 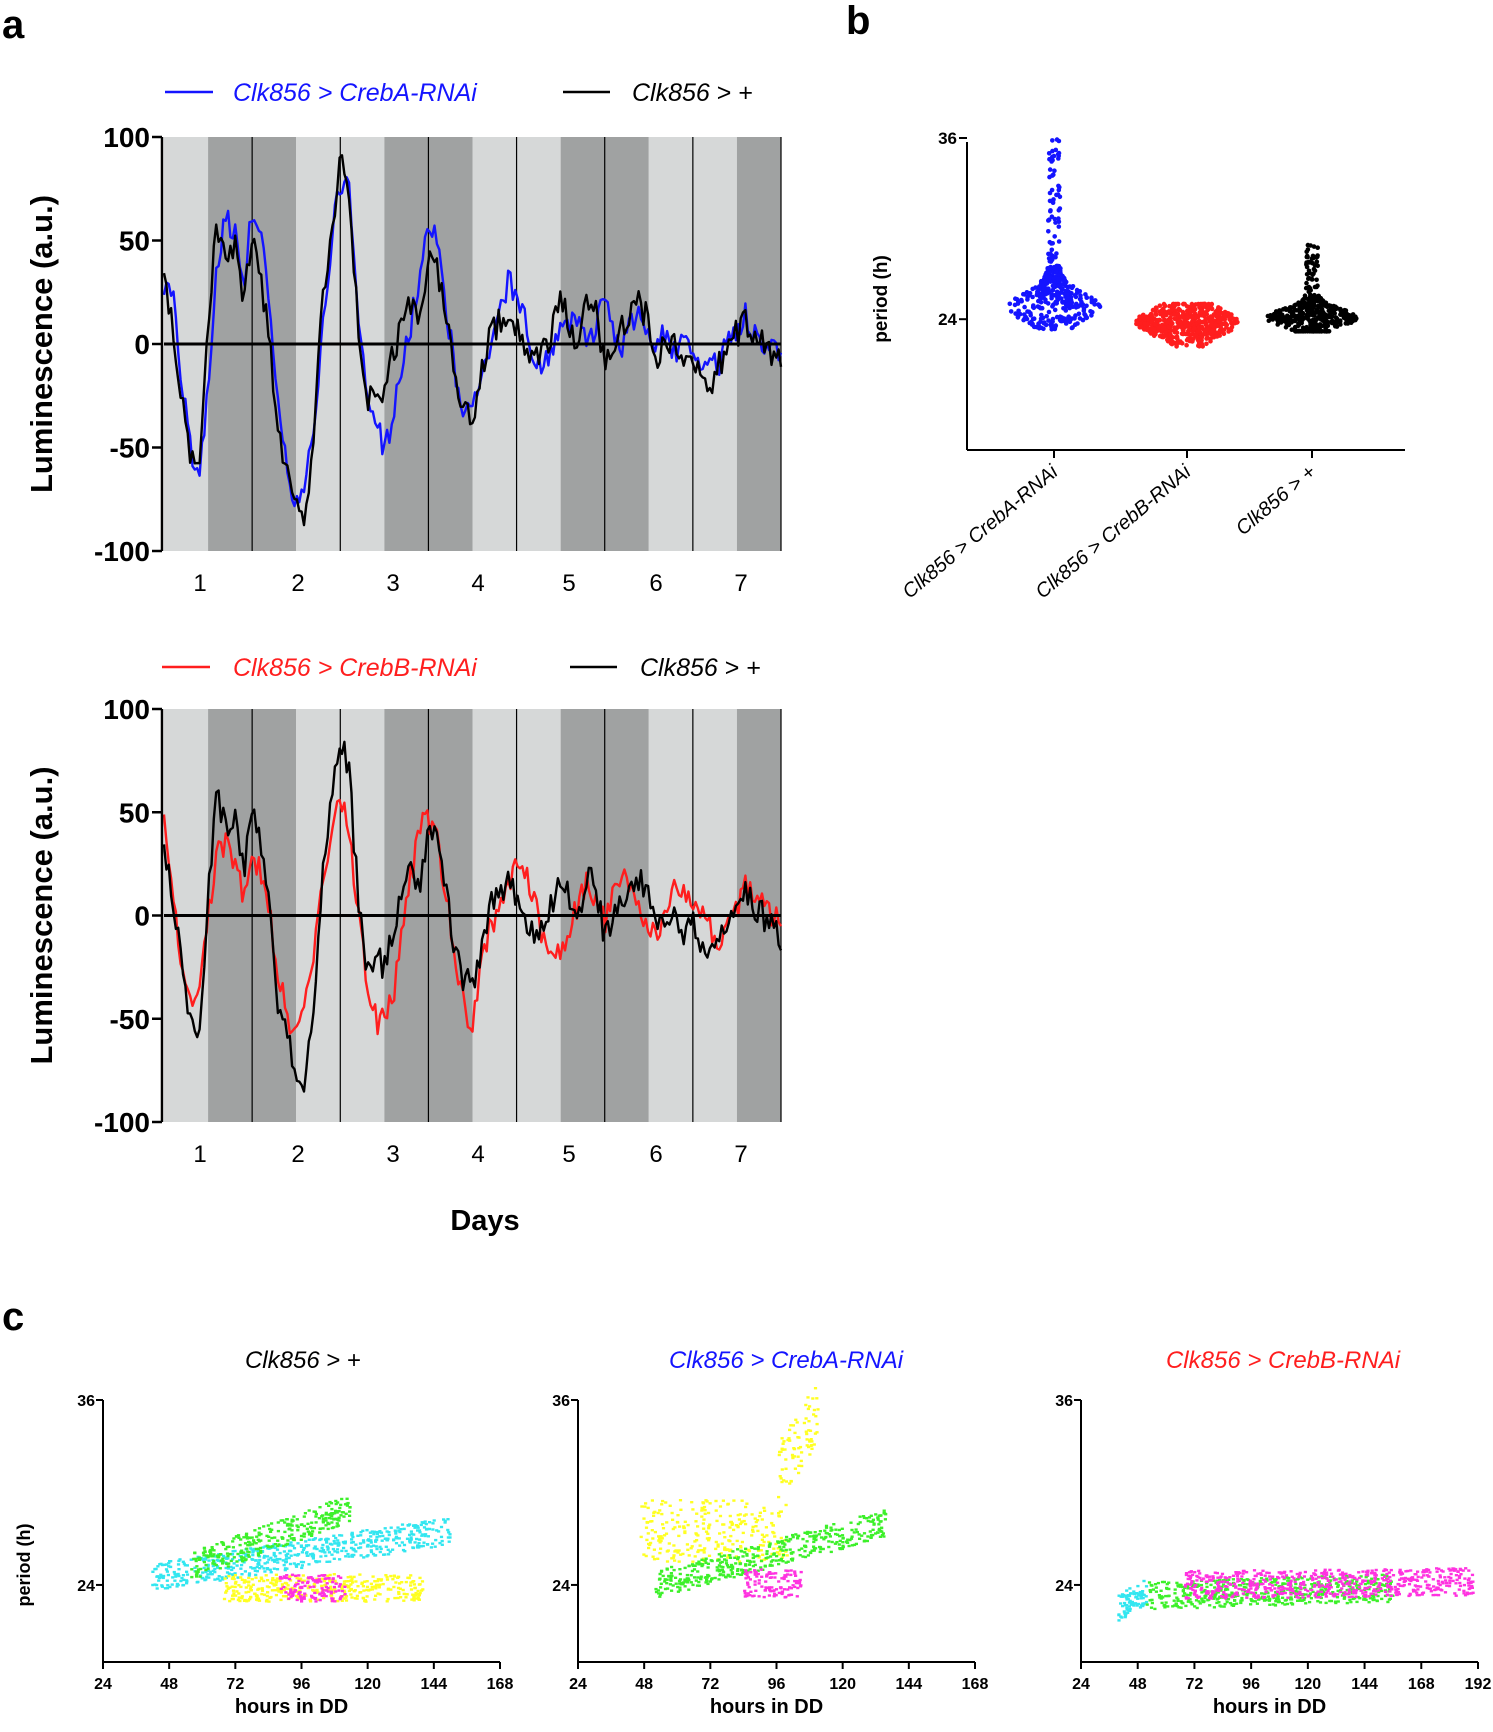 I want to click on x-tick-label: 24, so click(x=103, y=1684).